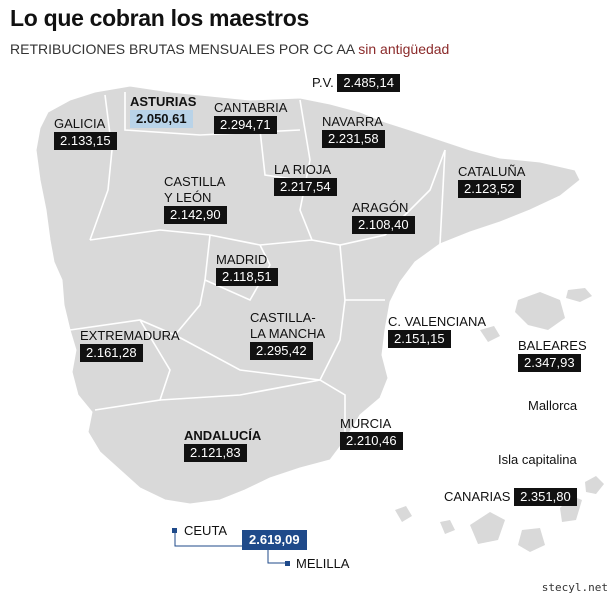 The image size is (616, 600). I want to click on region-value: 2.123,52, so click(489, 189).